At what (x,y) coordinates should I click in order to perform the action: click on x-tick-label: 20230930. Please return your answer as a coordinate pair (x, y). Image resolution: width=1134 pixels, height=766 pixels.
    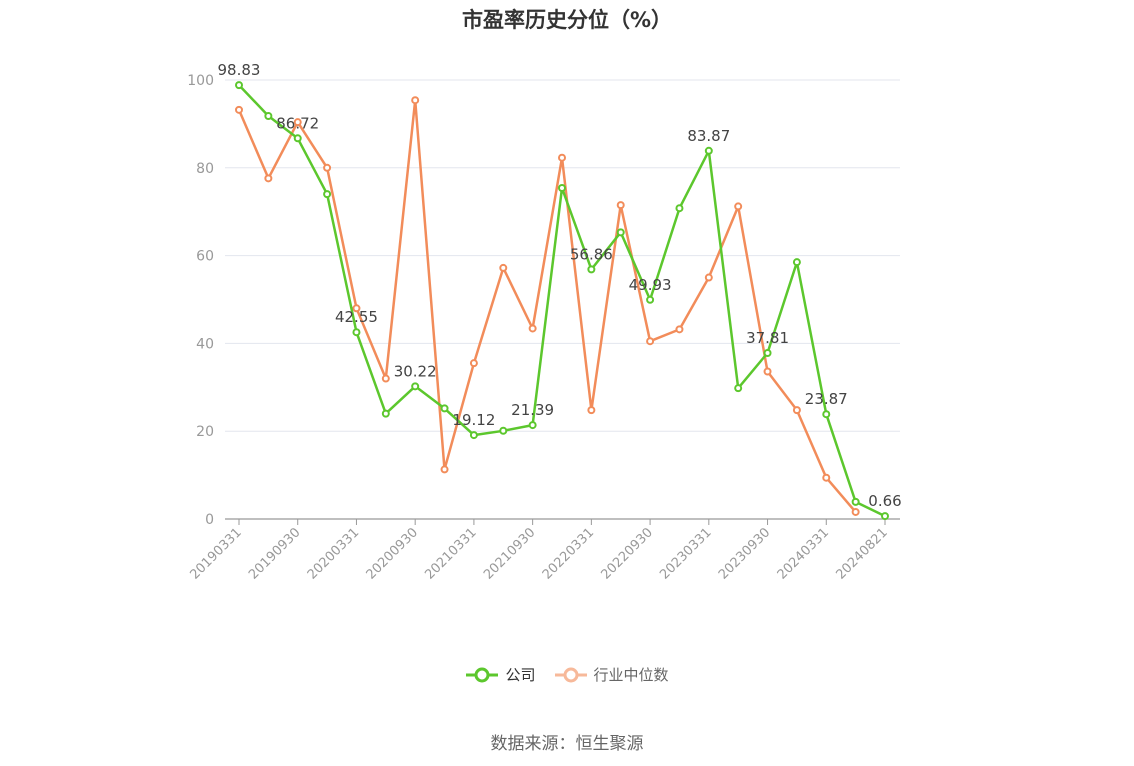
    Looking at the image, I should click on (744, 553).